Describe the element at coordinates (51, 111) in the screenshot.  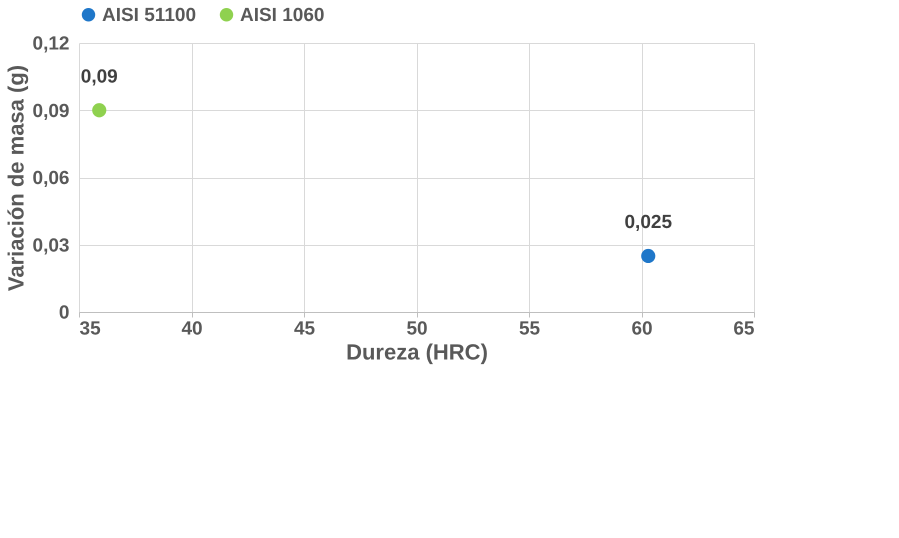
I see `y-tick-label: 0,09` at that location.